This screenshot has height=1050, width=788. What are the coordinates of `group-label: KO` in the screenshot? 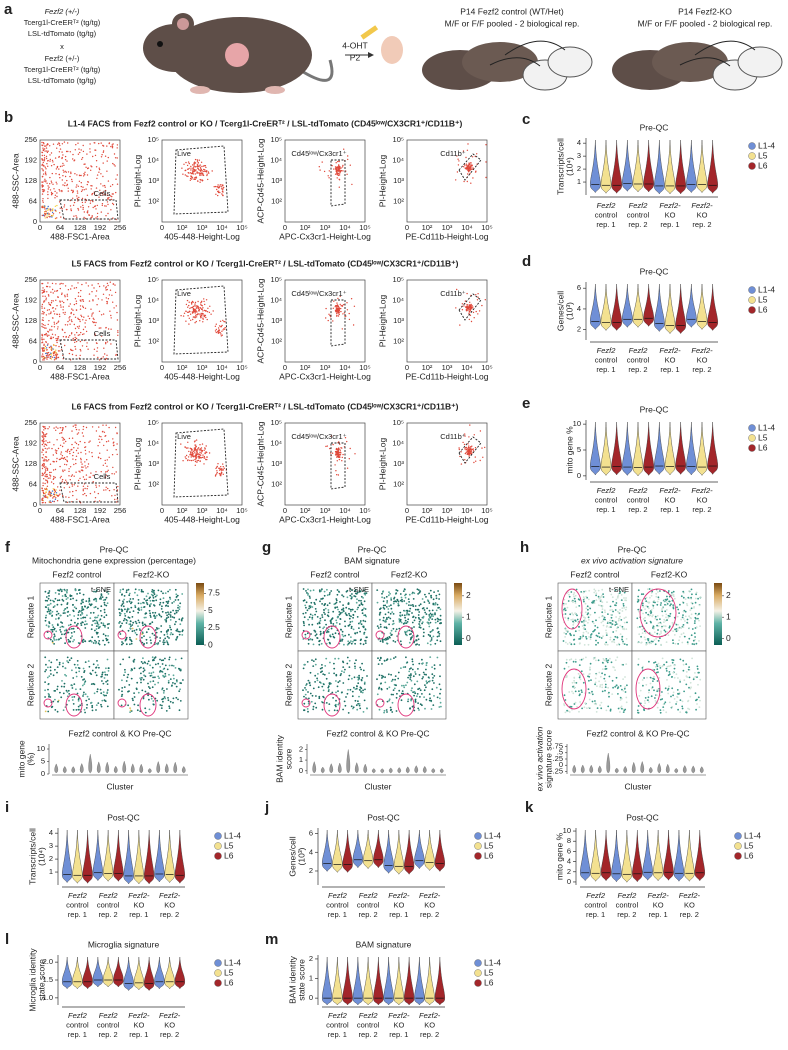 It's located at (702, 359).